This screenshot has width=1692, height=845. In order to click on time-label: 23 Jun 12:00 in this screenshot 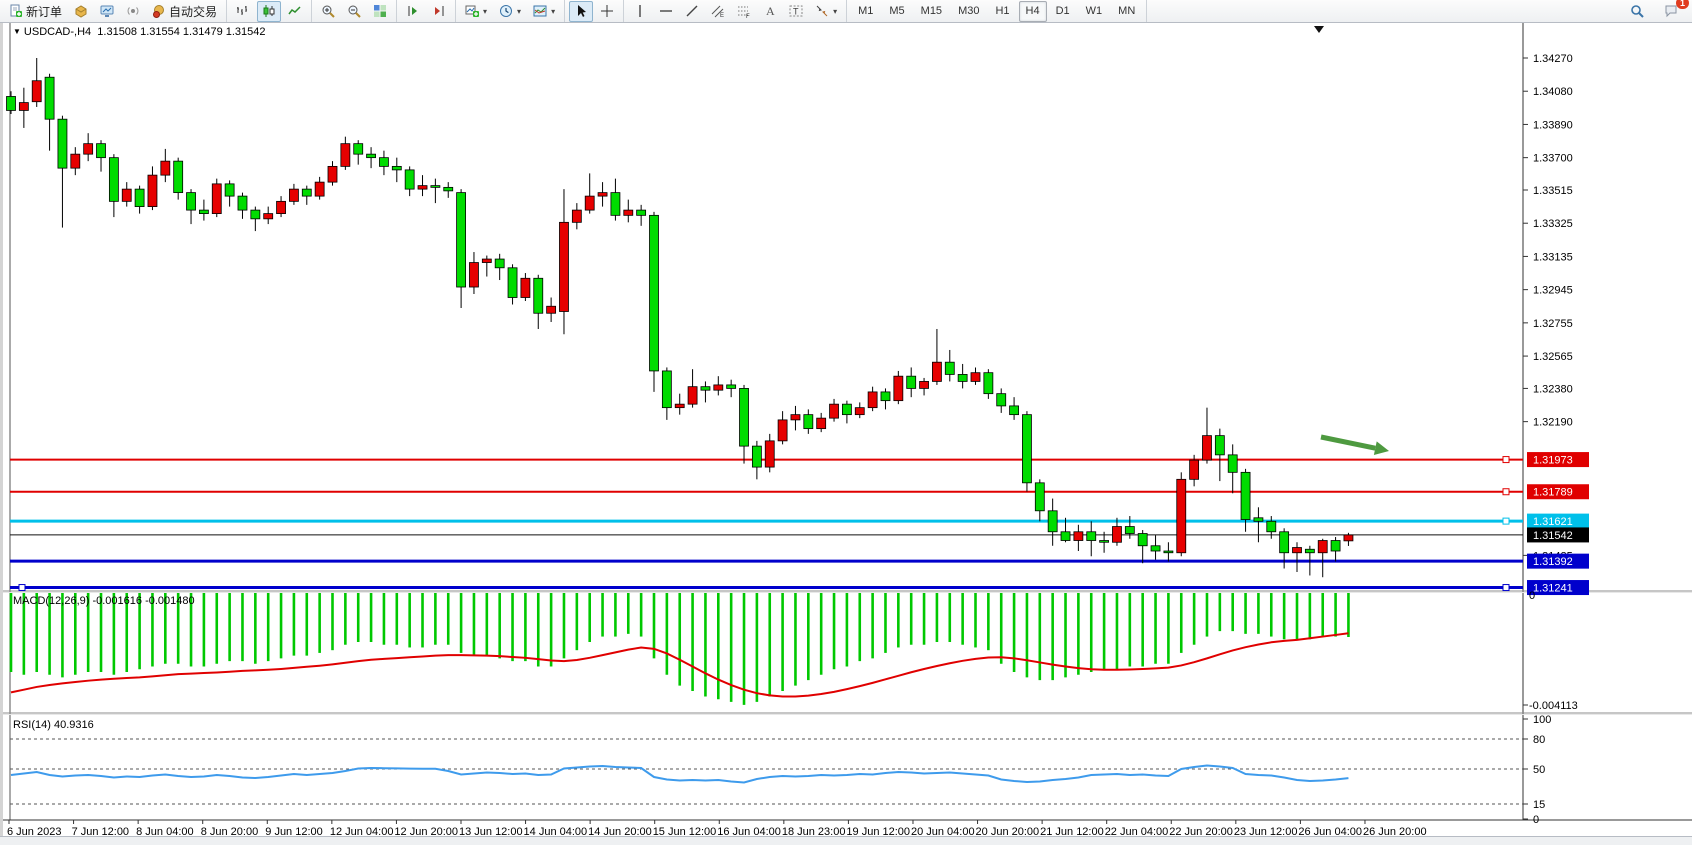, I will do `click(1266, 832)`.